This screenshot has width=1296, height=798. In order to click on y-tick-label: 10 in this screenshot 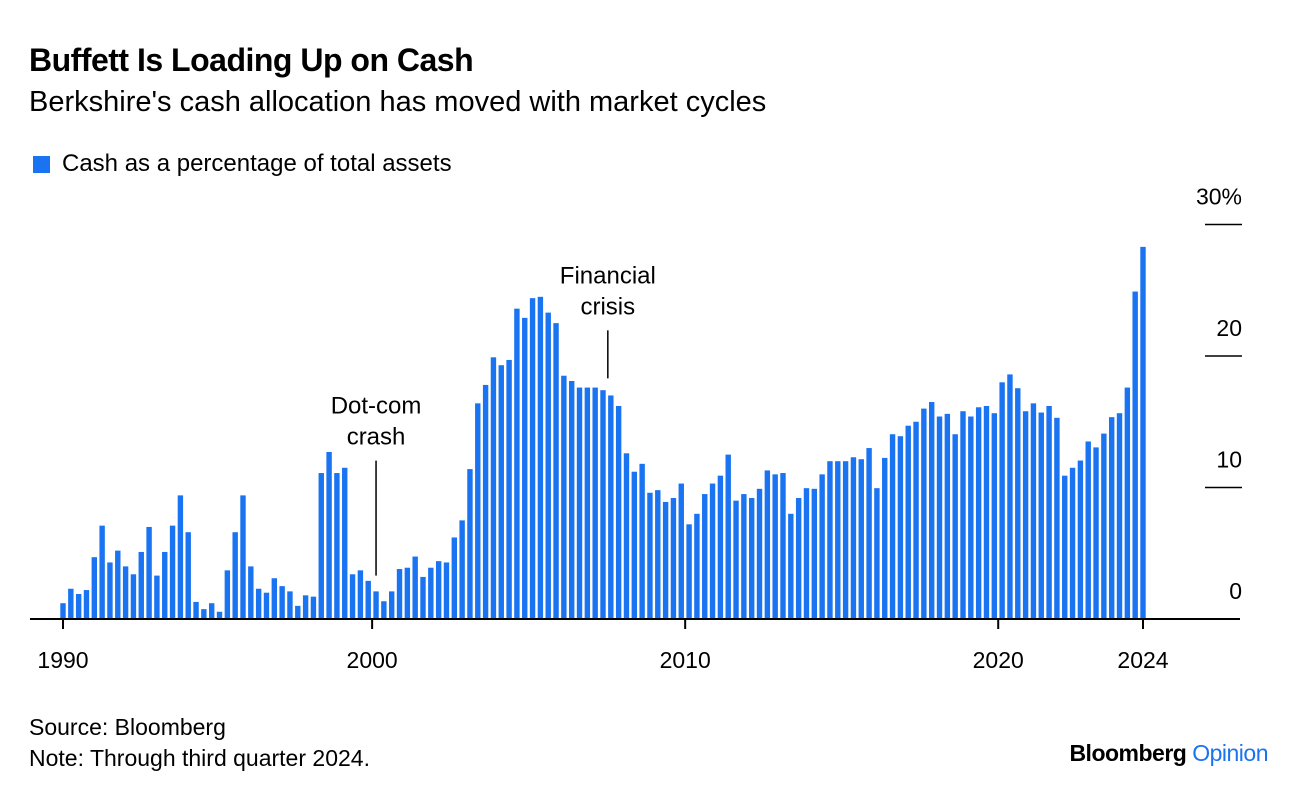, I will do `click(1229, 460)`.